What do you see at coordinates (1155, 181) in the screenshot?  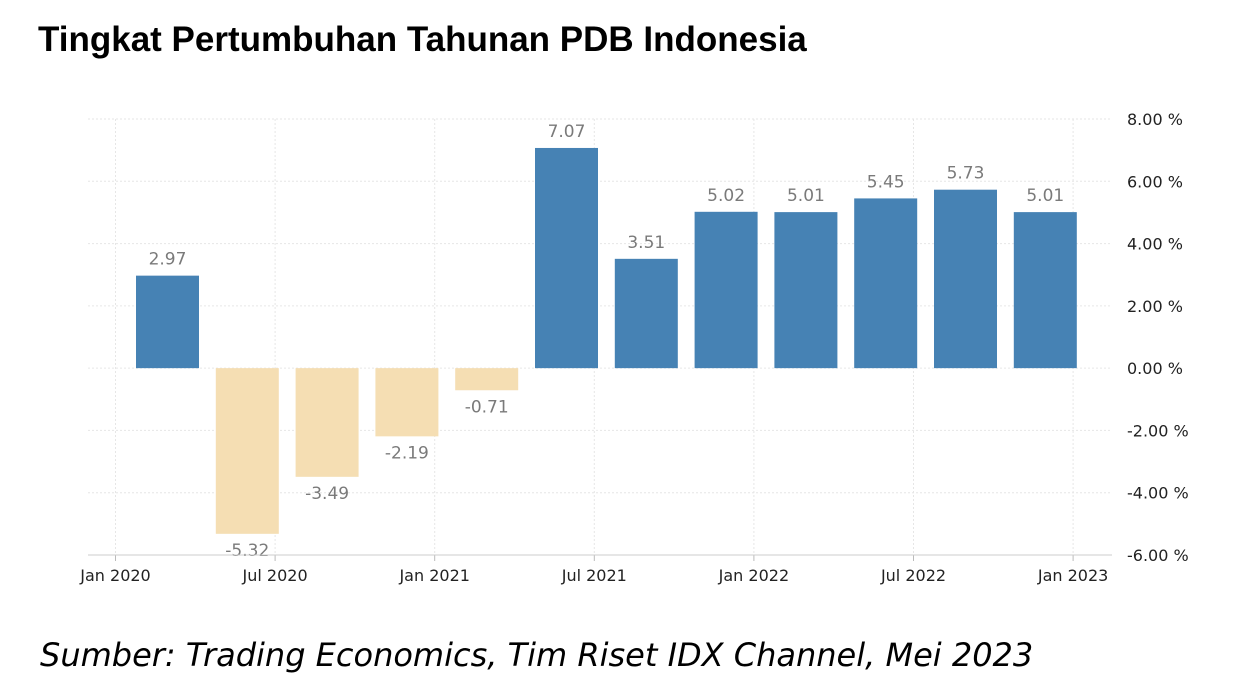 I see `y-tick-label: 6.00 %` at bounding box center [1155, 181].